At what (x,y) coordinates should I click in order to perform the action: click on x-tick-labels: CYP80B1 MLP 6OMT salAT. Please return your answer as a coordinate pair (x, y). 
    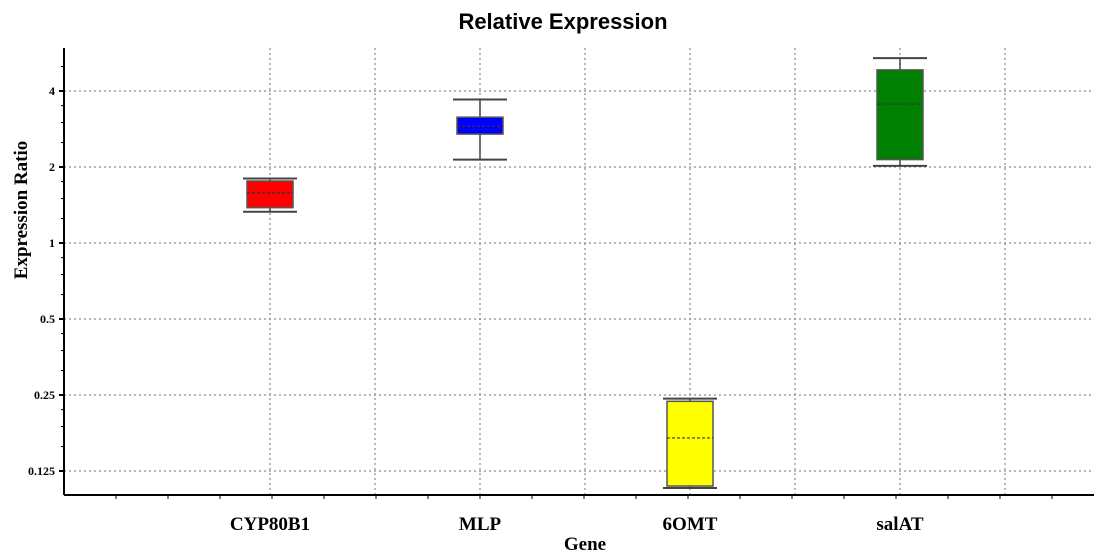
    Looking at the image, I should click on (577, 524).